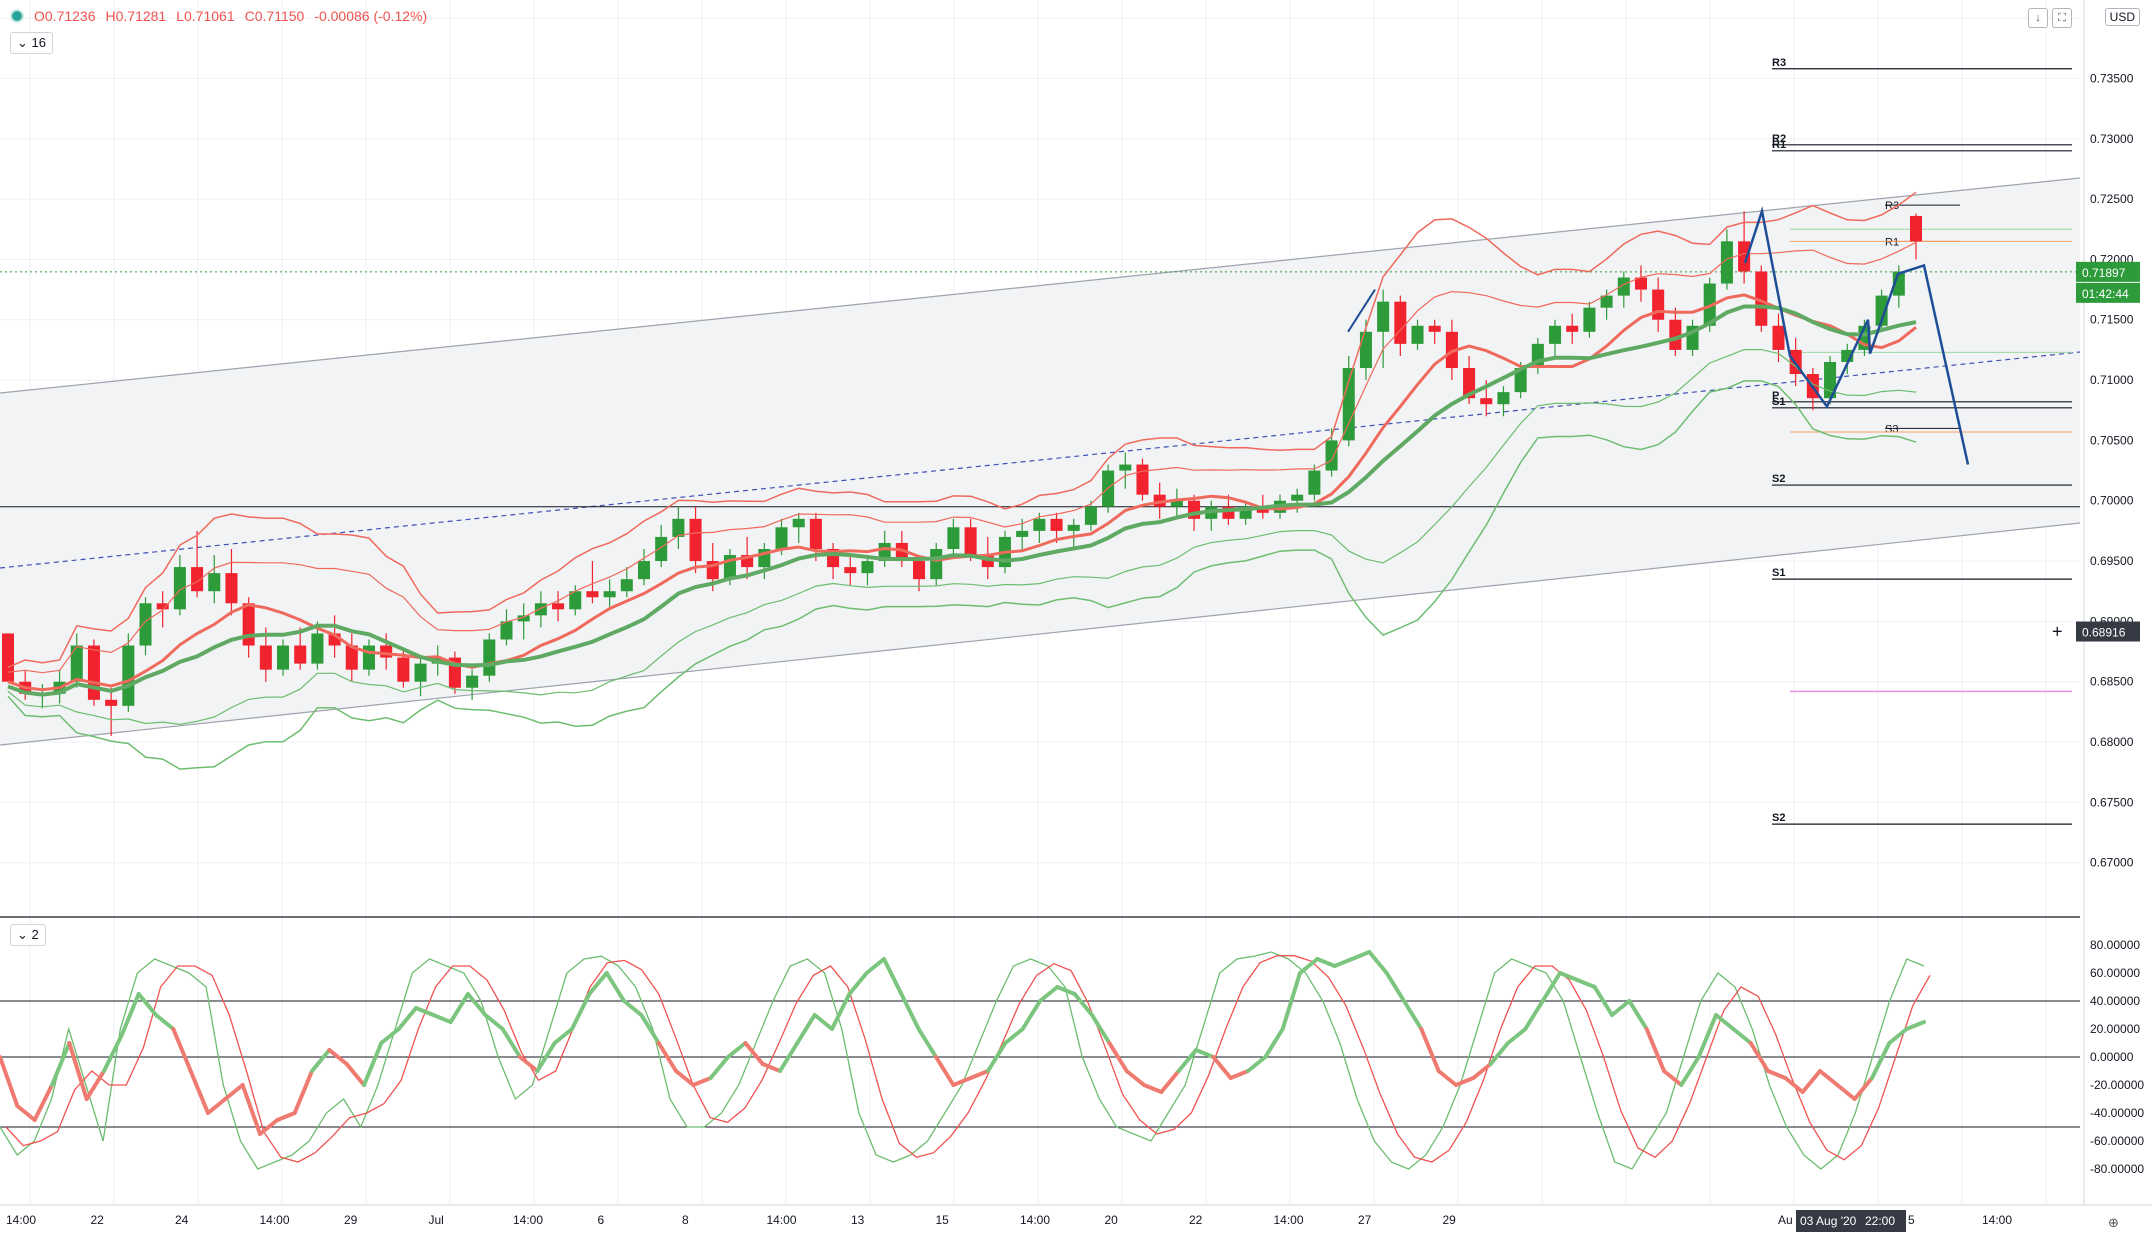  I want to click on fullscreen-icon: ⛶, so click(2062, 18).